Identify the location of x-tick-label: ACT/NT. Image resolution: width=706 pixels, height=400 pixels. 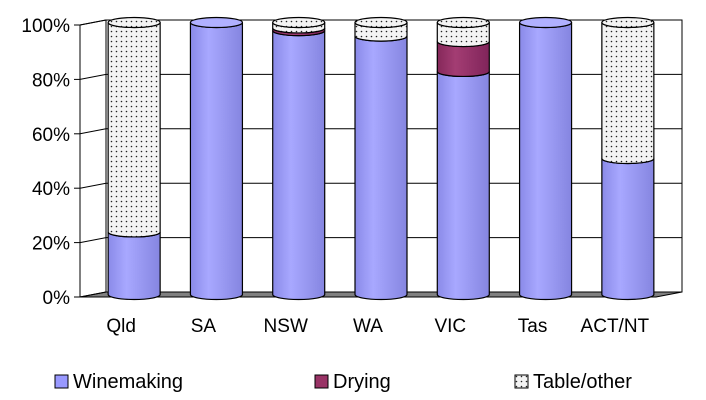
(615, 326).